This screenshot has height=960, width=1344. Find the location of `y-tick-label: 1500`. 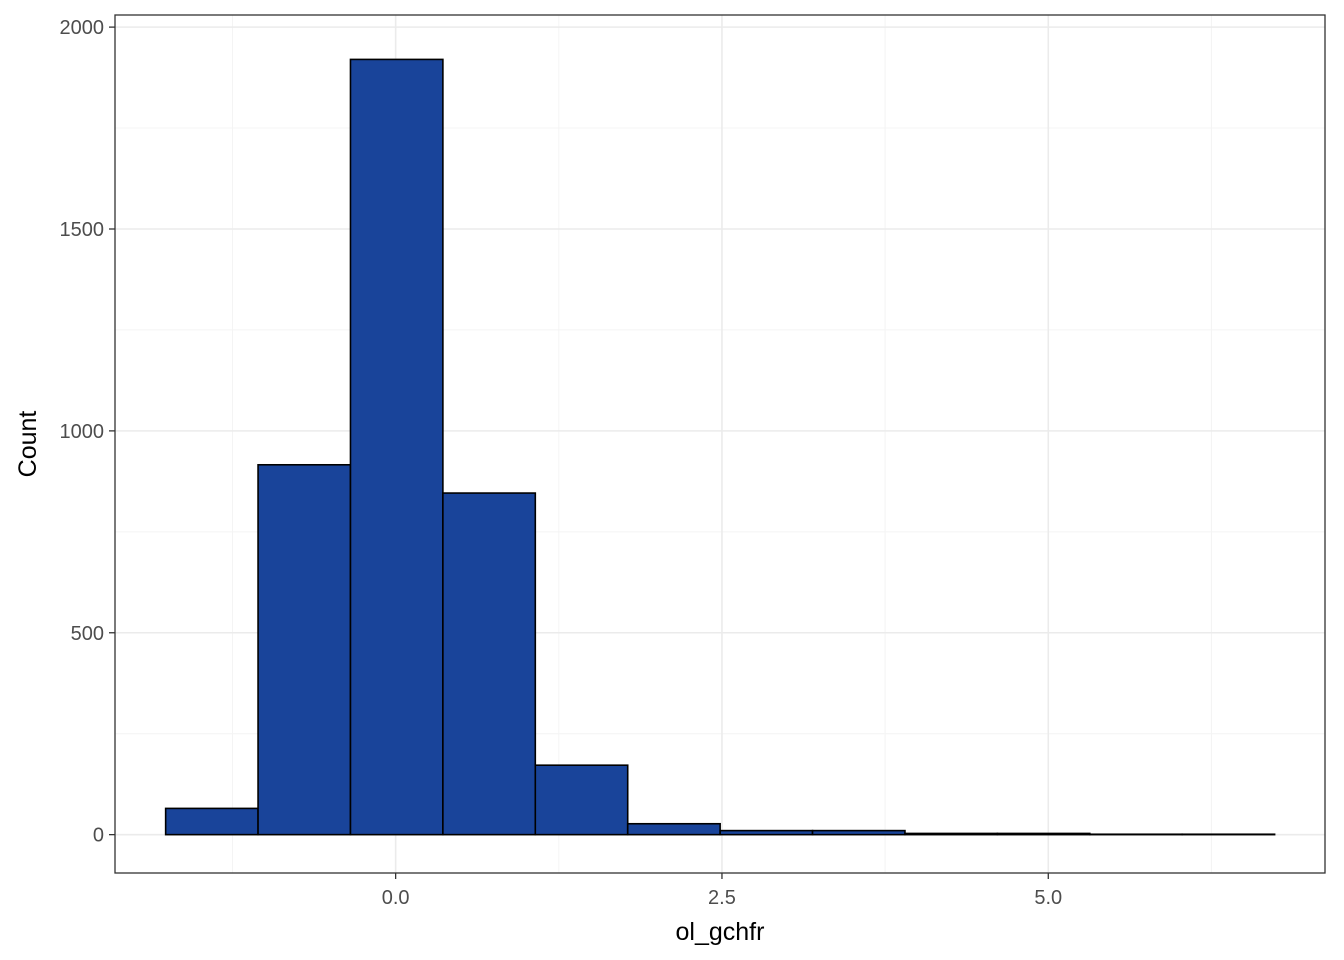

y-tick-label: 1500 is located at coordinates (82, 230).